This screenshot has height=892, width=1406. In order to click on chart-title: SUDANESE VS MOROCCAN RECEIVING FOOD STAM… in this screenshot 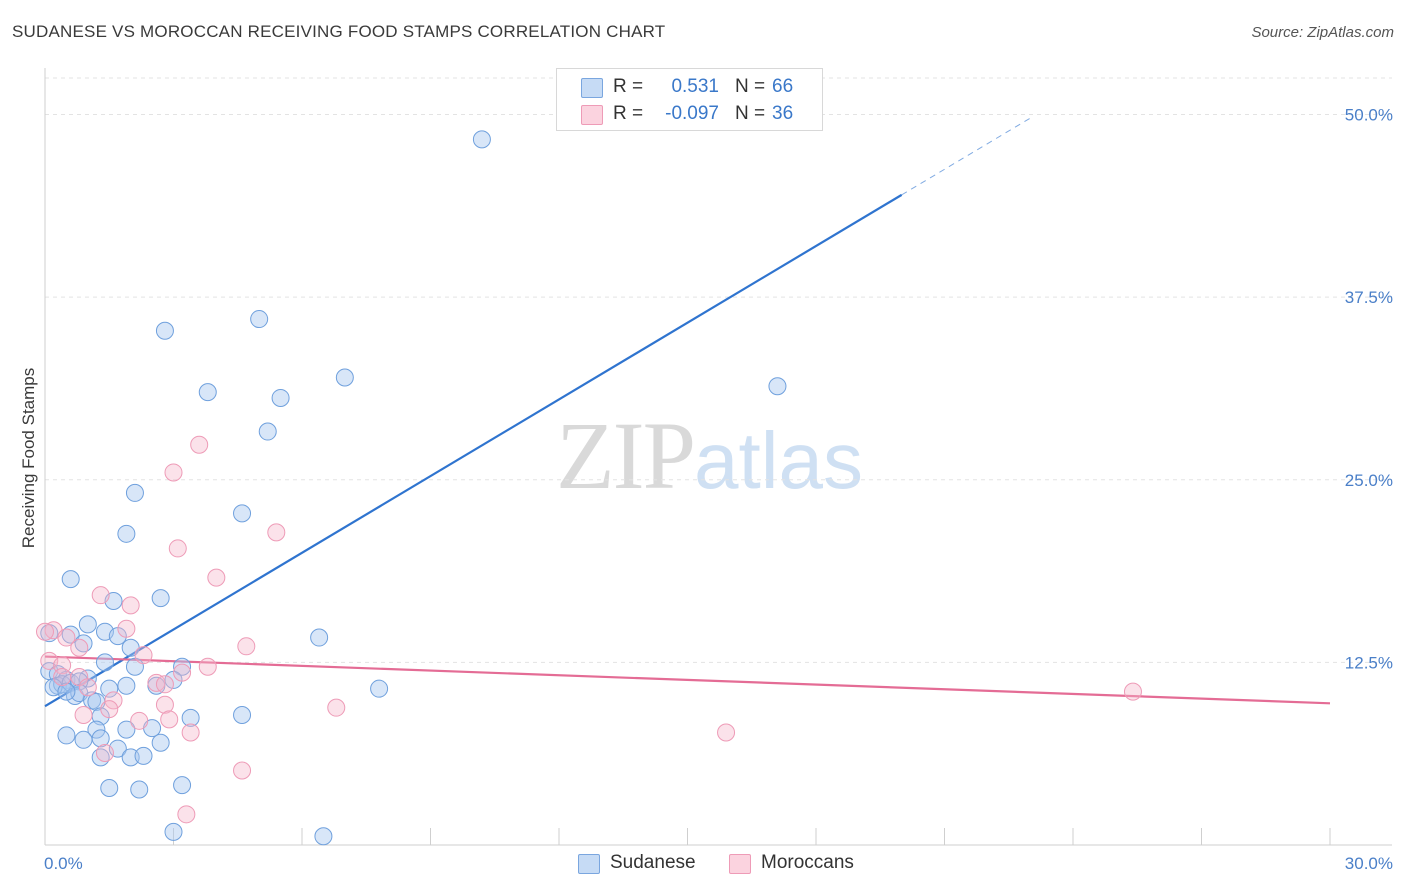, I will do `click(339, 31)`.